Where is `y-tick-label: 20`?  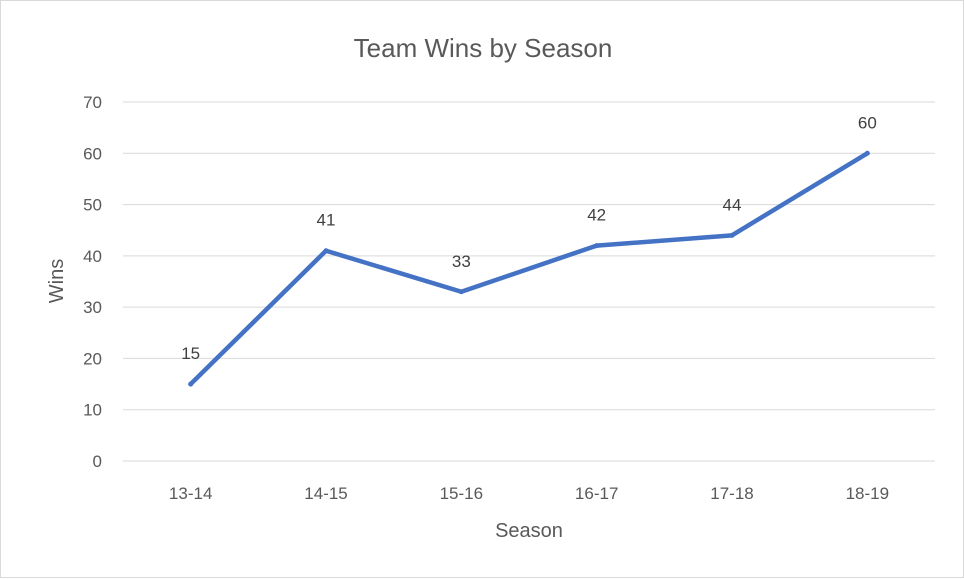
y-tick-label: 20 is located at coordinates (92, 358).